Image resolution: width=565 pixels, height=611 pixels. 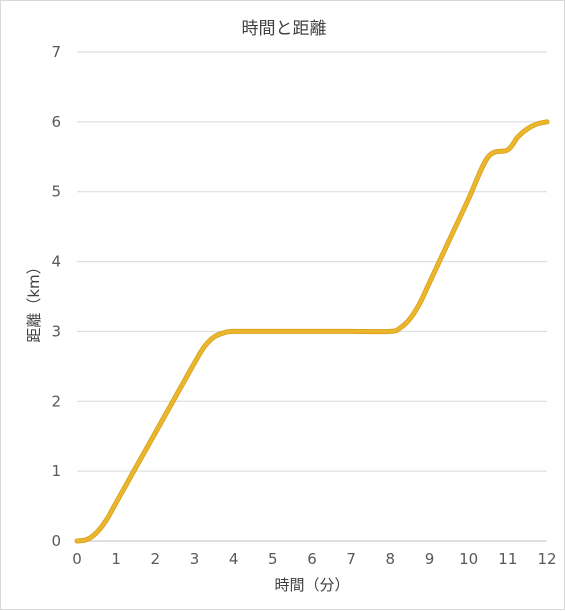 What do you see at coordinates (56, 471) in the screenshot?
I see `y-tick-label: 1` at bounding box center [56, 471].